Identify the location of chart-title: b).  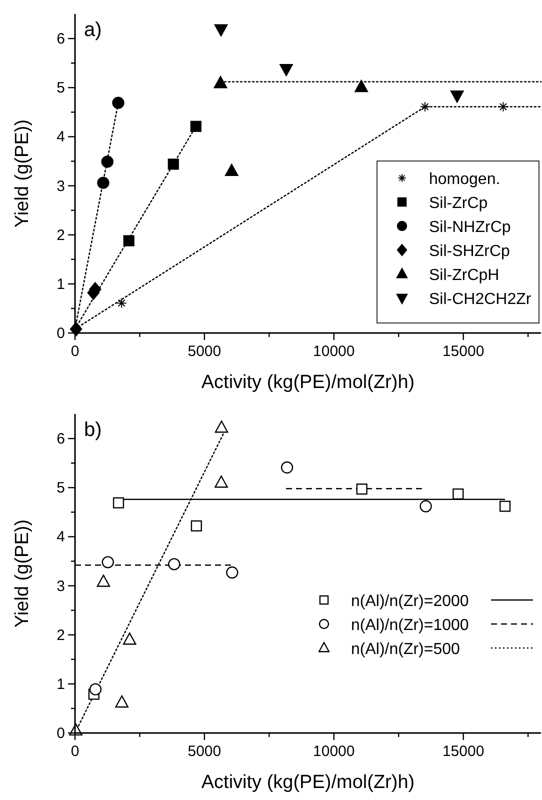
(93, 430).